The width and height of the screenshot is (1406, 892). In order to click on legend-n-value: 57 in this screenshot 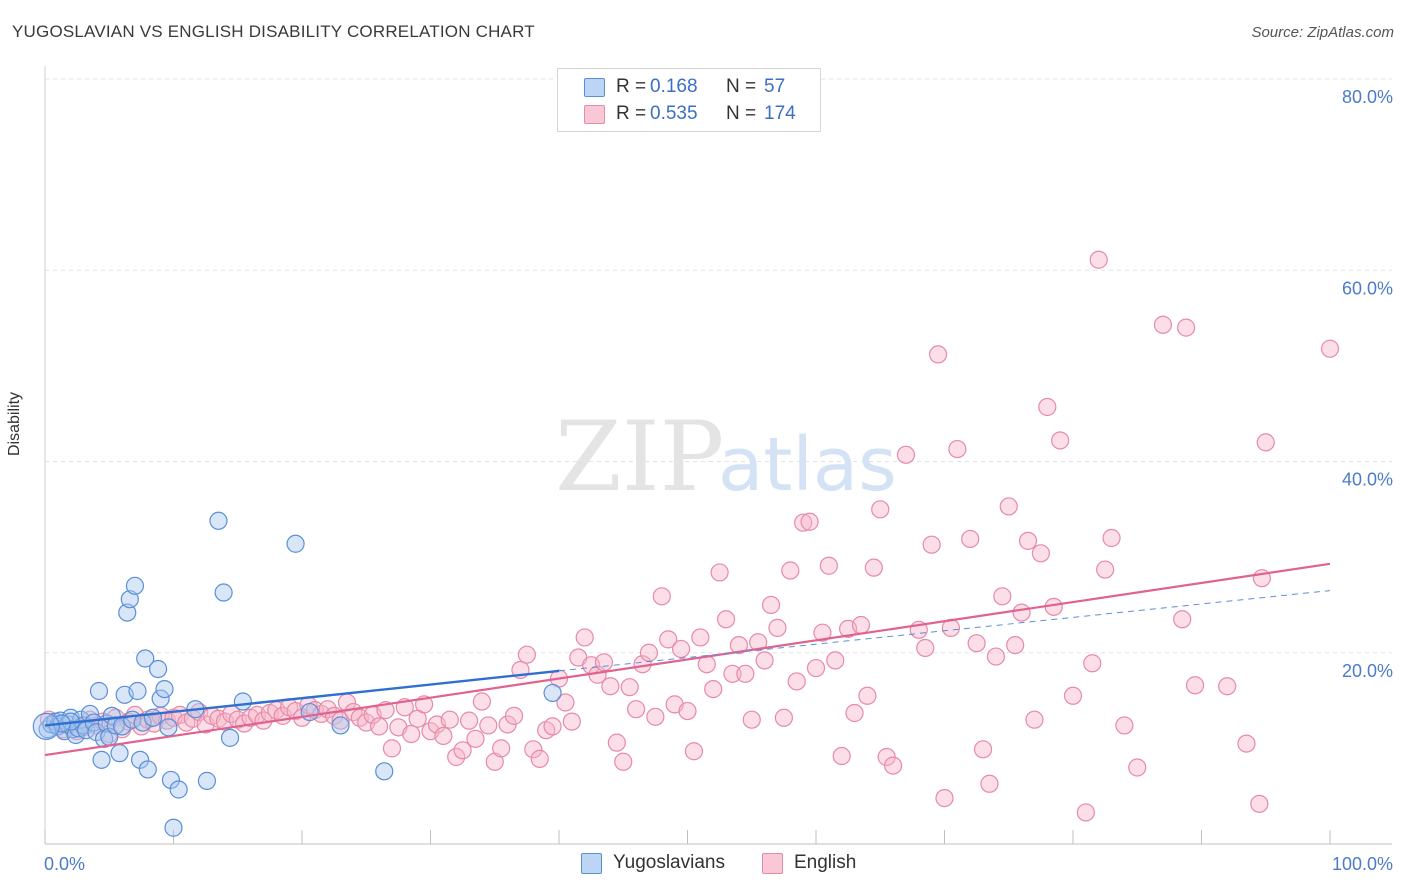, I will do `click(775, 86)`.